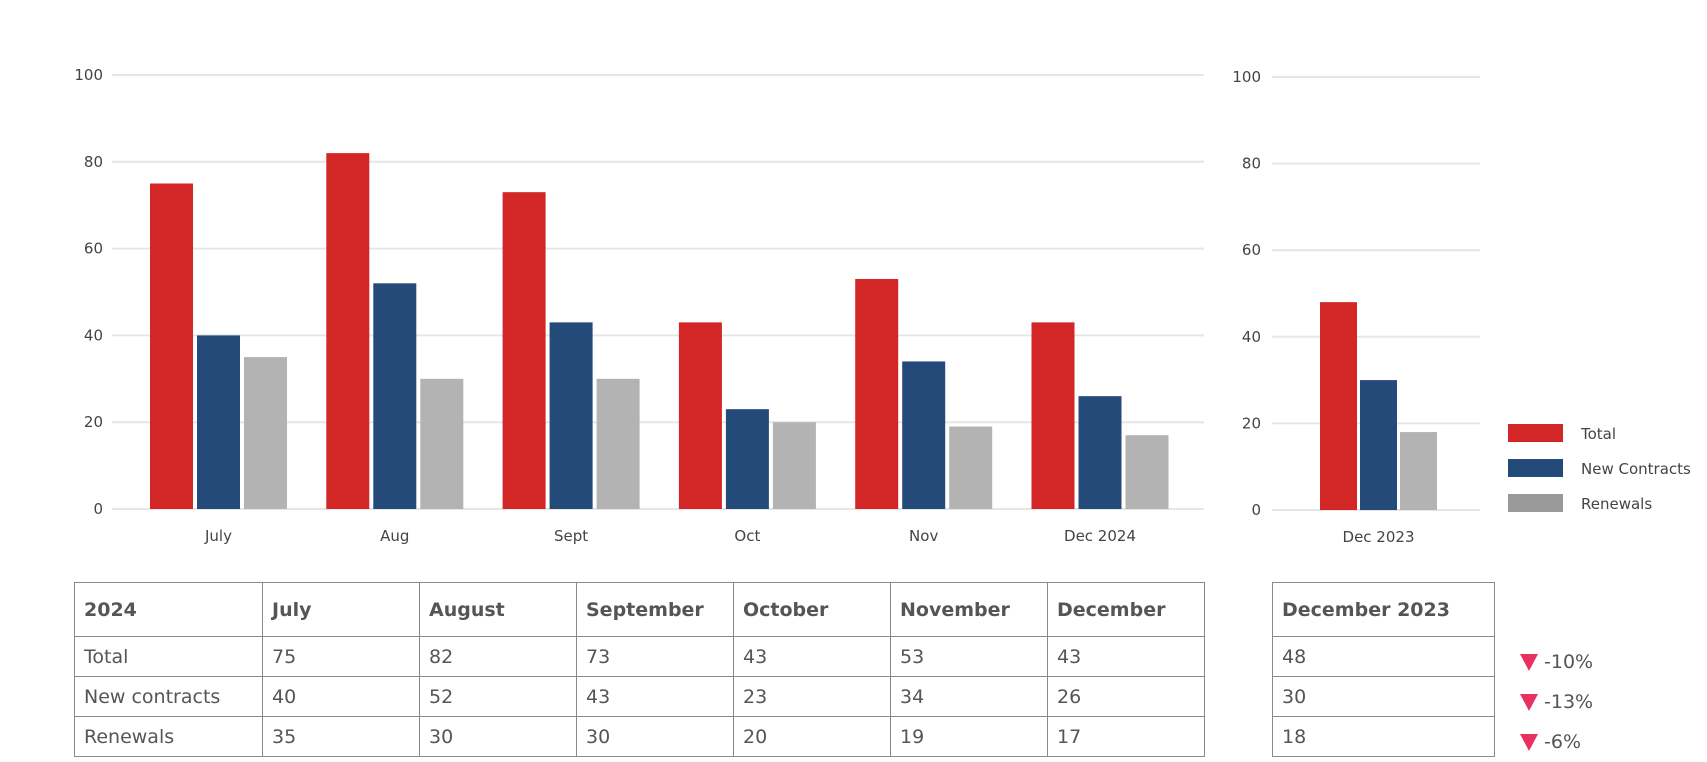 This screenshot has width=1707, height=762. What do you see at coordinates (1569, 702) in the screenshot?
I see `change-value: -13%` at bounding box center [1569, 702].